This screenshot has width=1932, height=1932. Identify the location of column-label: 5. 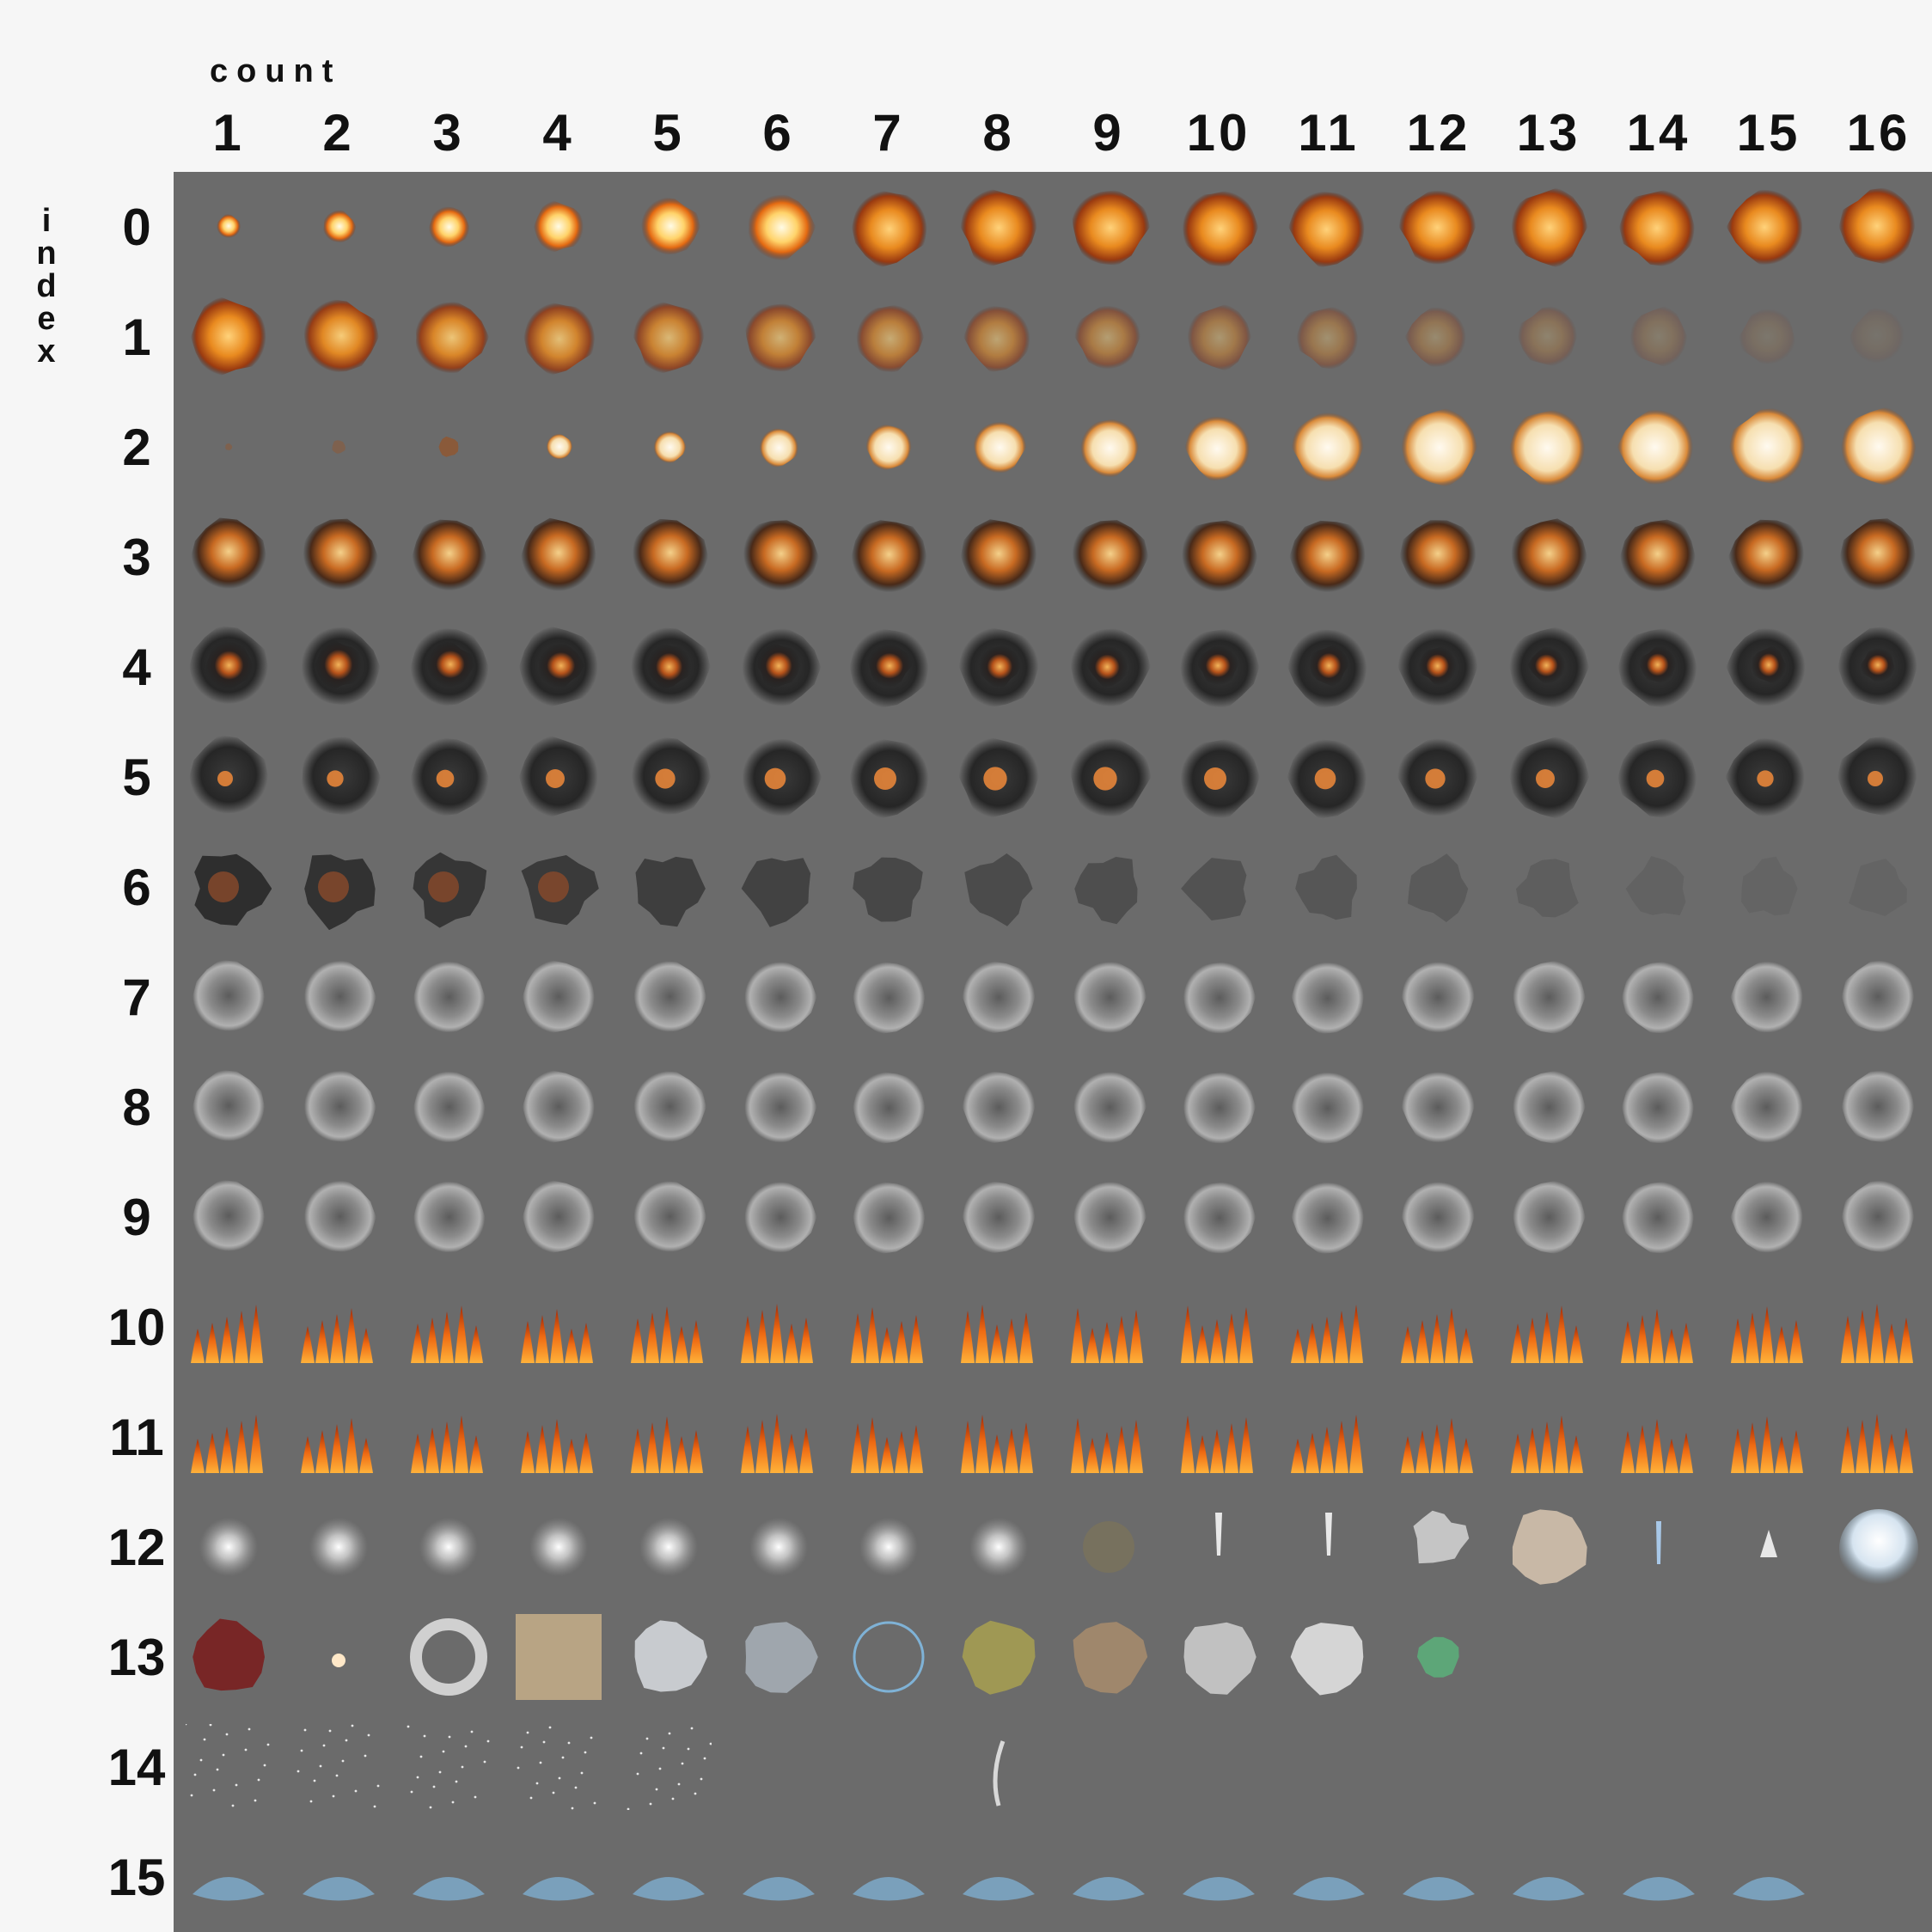
(668, 133).